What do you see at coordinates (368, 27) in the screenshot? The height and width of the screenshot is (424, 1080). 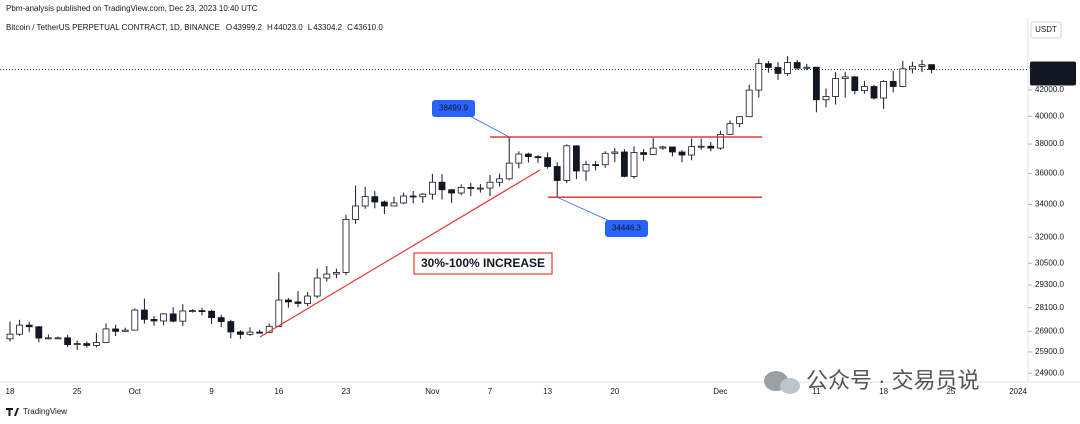 I see `legend-value: 43610.0` at bounding box center [368, 27].